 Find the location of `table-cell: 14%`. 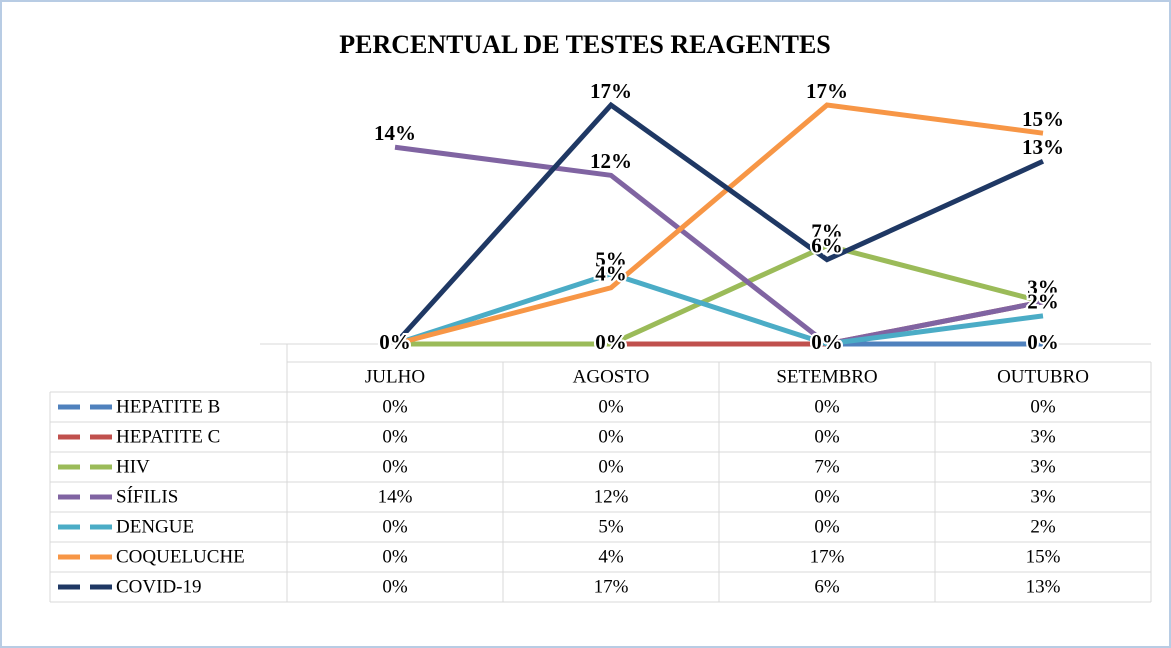

table-cell: 14% is located at coordinates (395, 496).